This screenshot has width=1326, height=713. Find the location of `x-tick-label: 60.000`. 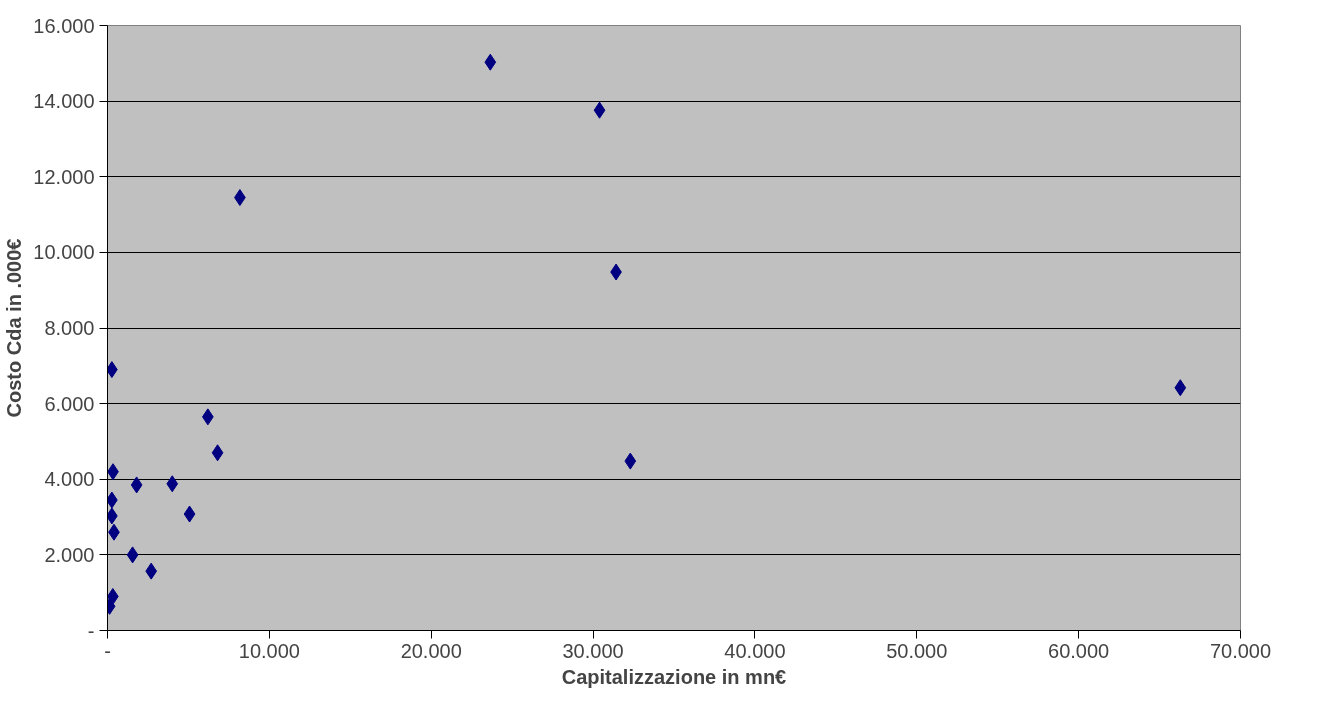

x-tick-label: 60.000 is located at coordinates (1079, 650).